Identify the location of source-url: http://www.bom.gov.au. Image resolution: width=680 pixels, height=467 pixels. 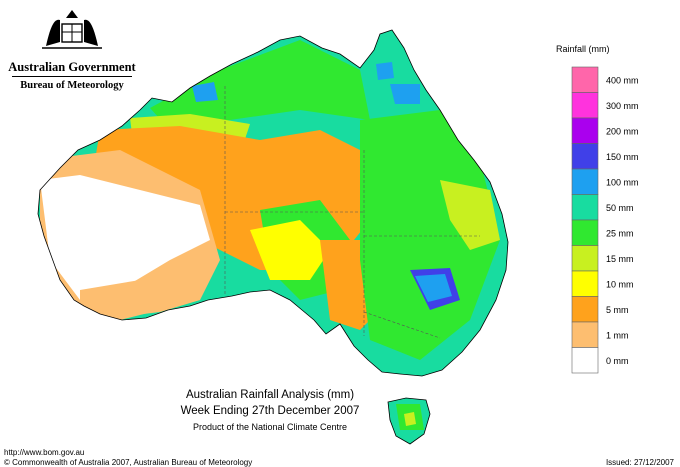
(44, 452).